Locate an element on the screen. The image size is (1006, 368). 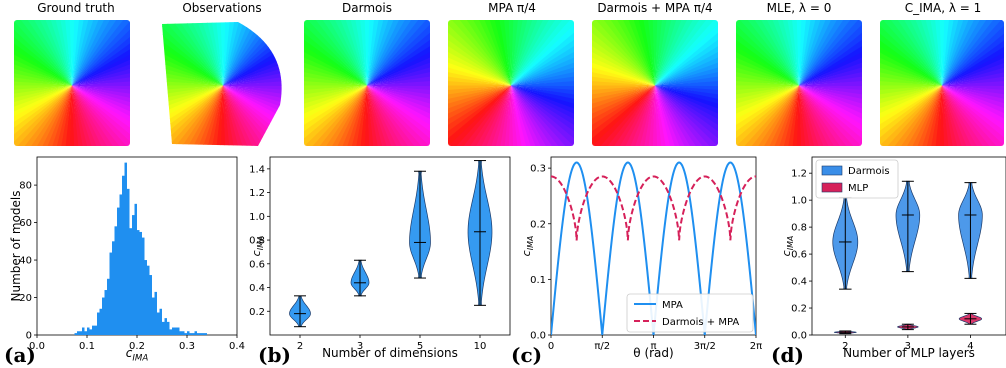
d-xtick-label: 3 is located at coordinates (908, 346).